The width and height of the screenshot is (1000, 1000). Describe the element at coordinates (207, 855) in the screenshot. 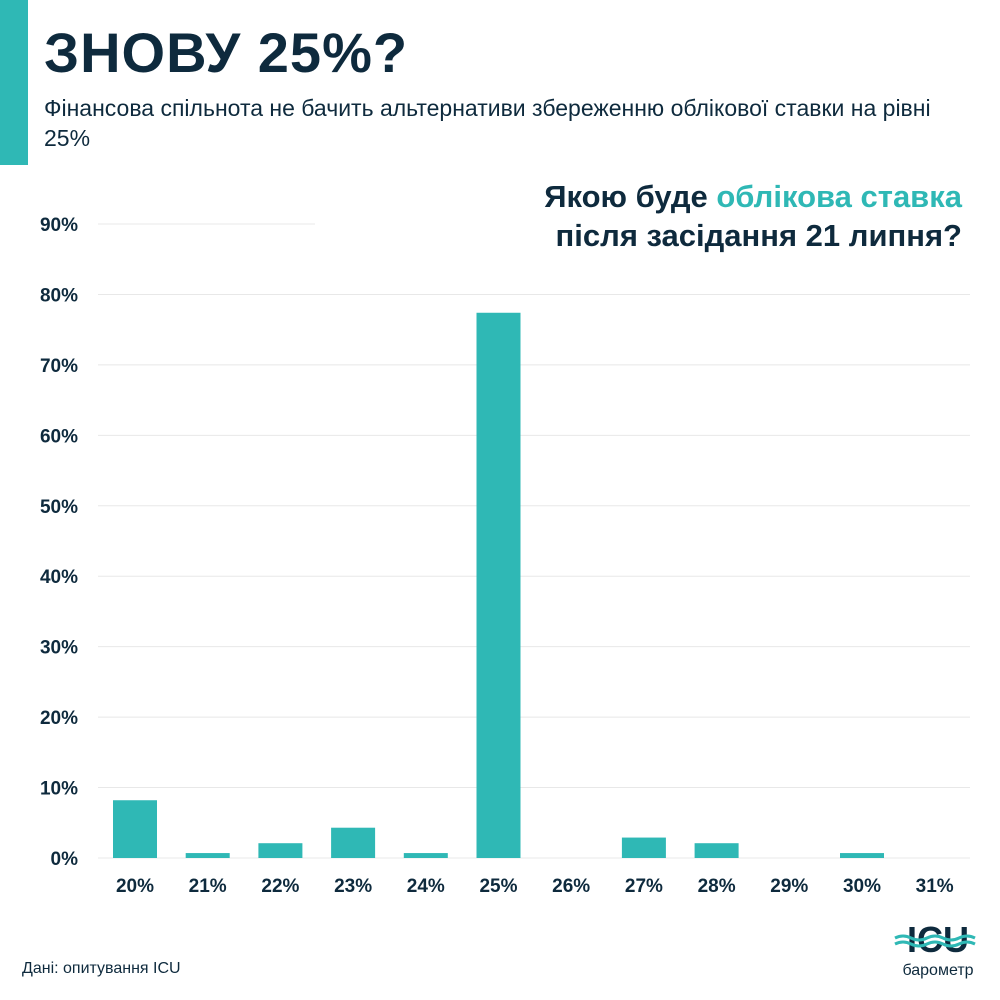

I see `bar-21pct` at that location.